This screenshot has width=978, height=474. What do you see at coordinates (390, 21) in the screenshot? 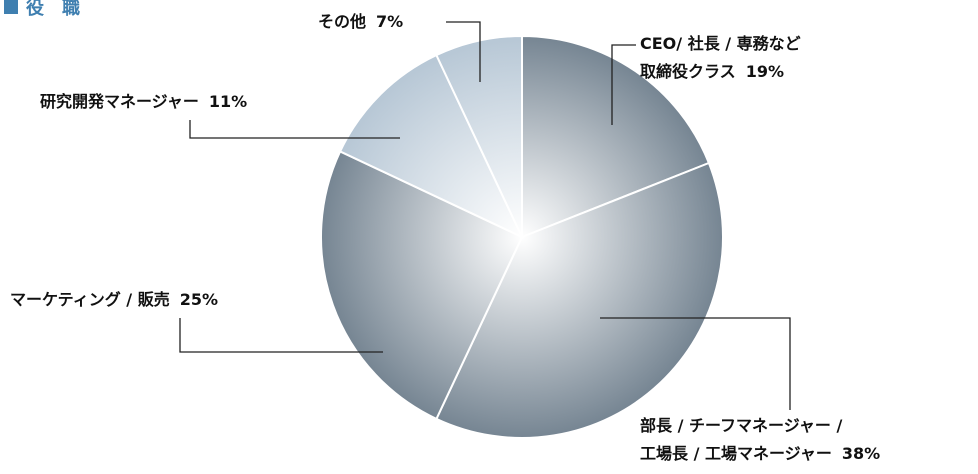
I see `value-label: 7%` at bounding box center [390, 21].